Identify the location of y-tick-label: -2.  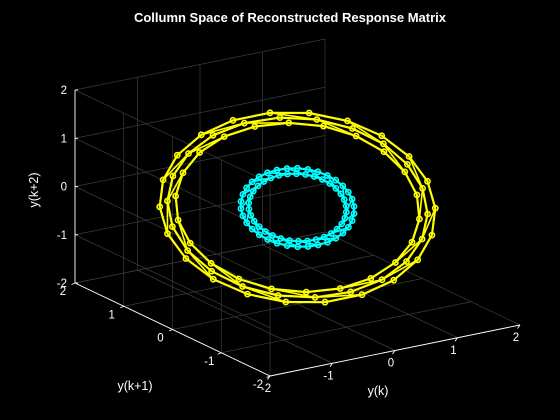
(258, 385).